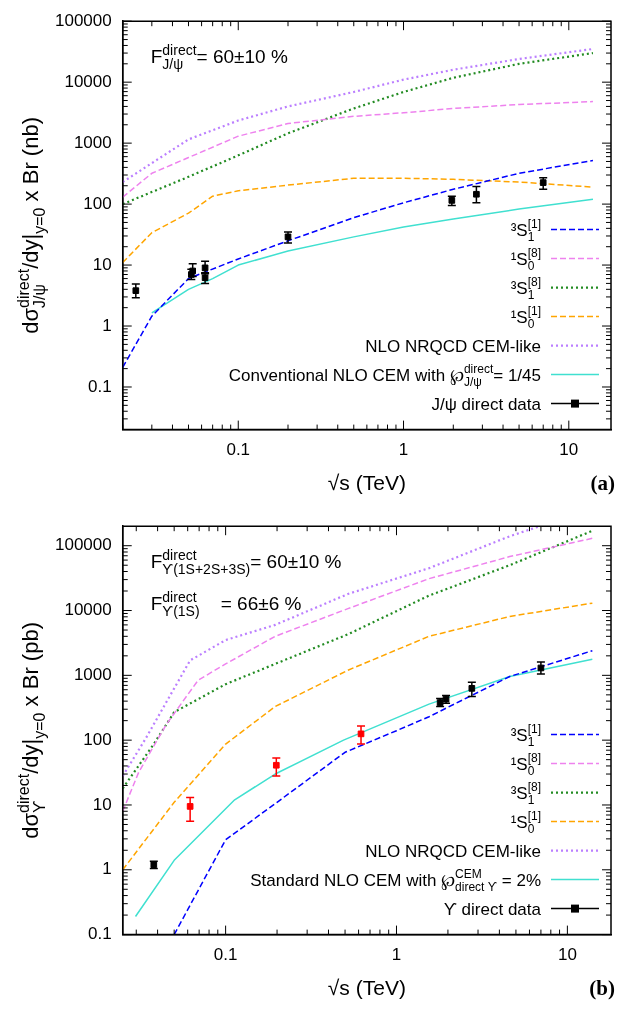 This screenshot has height=1013, width=627. I want to click on legend-label: ϒ direct data, so click(492, 909).